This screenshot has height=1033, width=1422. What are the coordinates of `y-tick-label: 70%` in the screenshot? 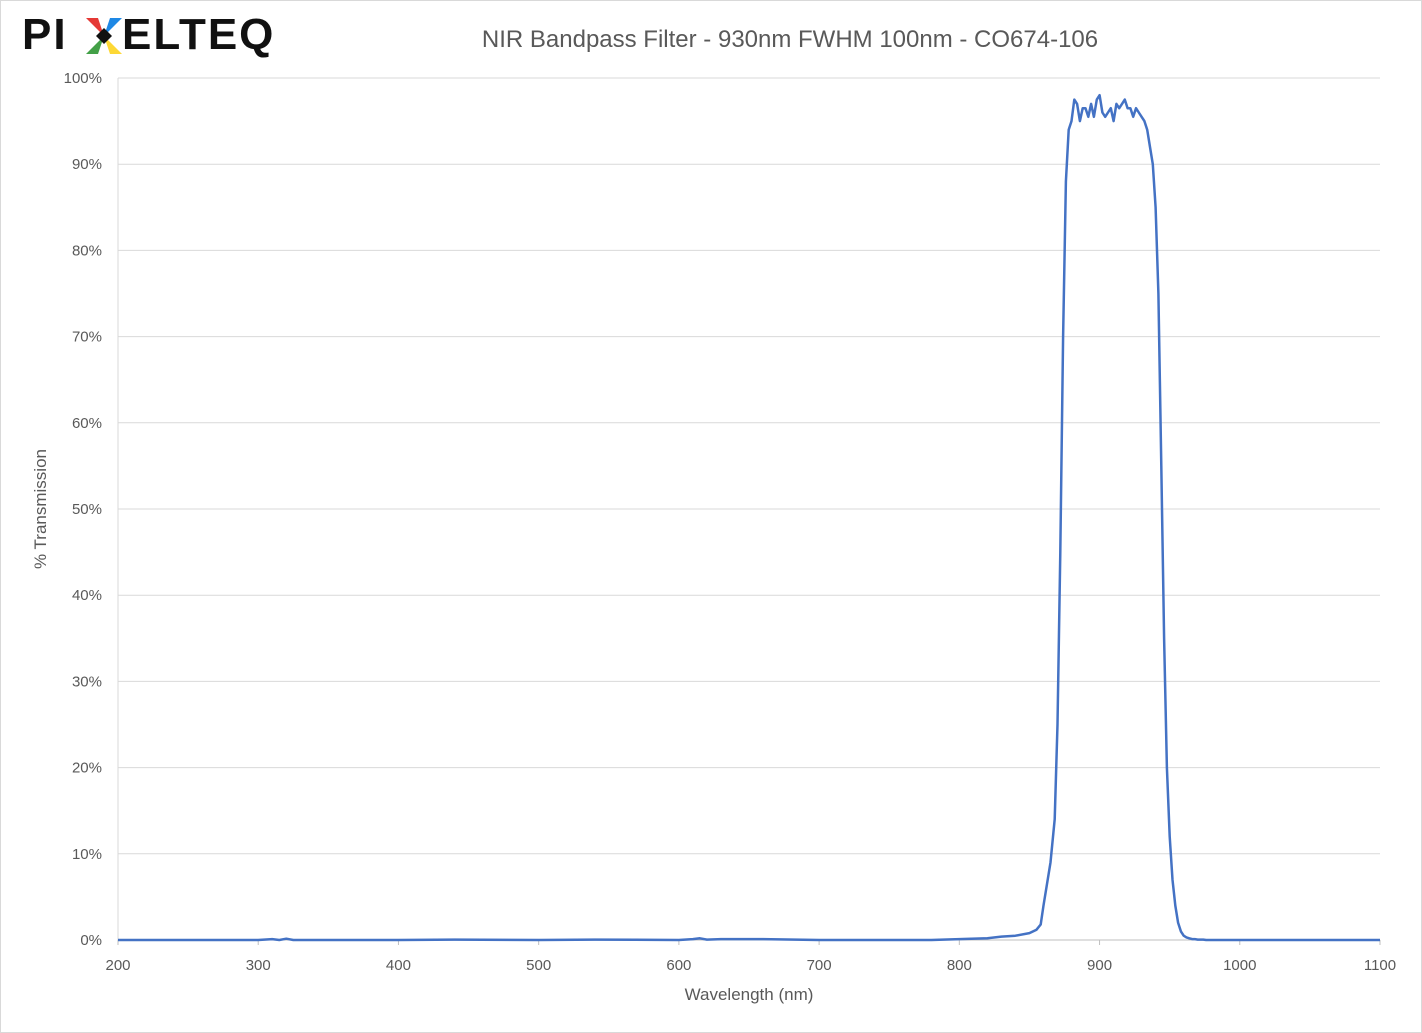 It's located at (87, 337).